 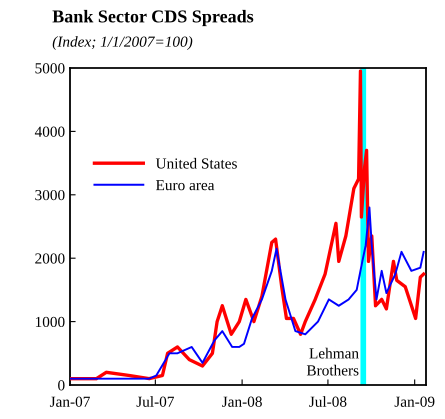 What do you see at coordinates (70, 401) in the screenshot?
I see `x-tick-label: Jan-07` at bounding box center [70, 401].